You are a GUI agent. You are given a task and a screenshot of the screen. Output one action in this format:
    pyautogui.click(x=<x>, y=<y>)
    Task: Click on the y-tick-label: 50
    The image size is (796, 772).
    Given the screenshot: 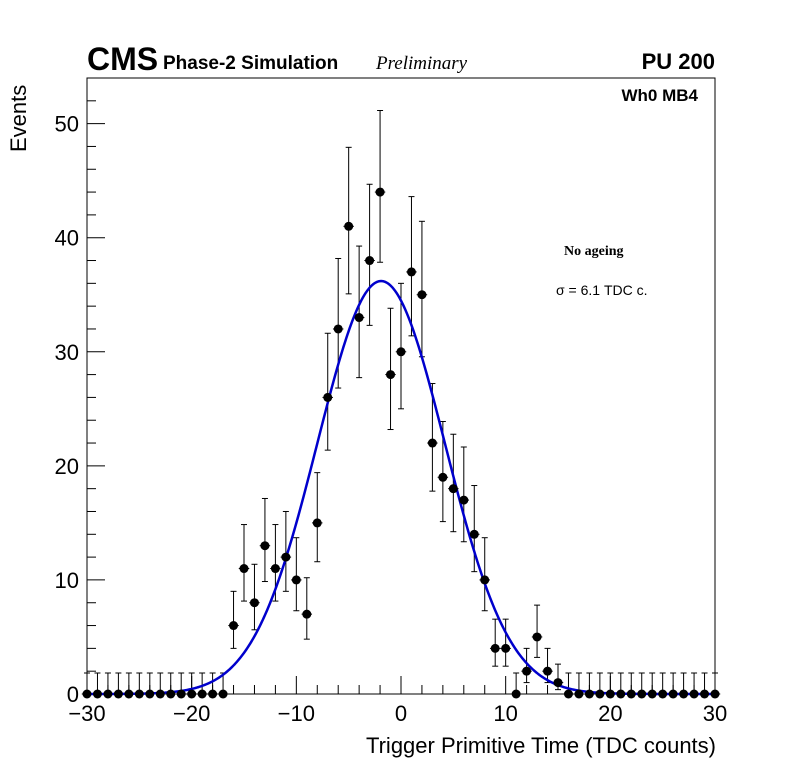 What is the action you would take?
    pyautogui.click(x=67, y=124)
    